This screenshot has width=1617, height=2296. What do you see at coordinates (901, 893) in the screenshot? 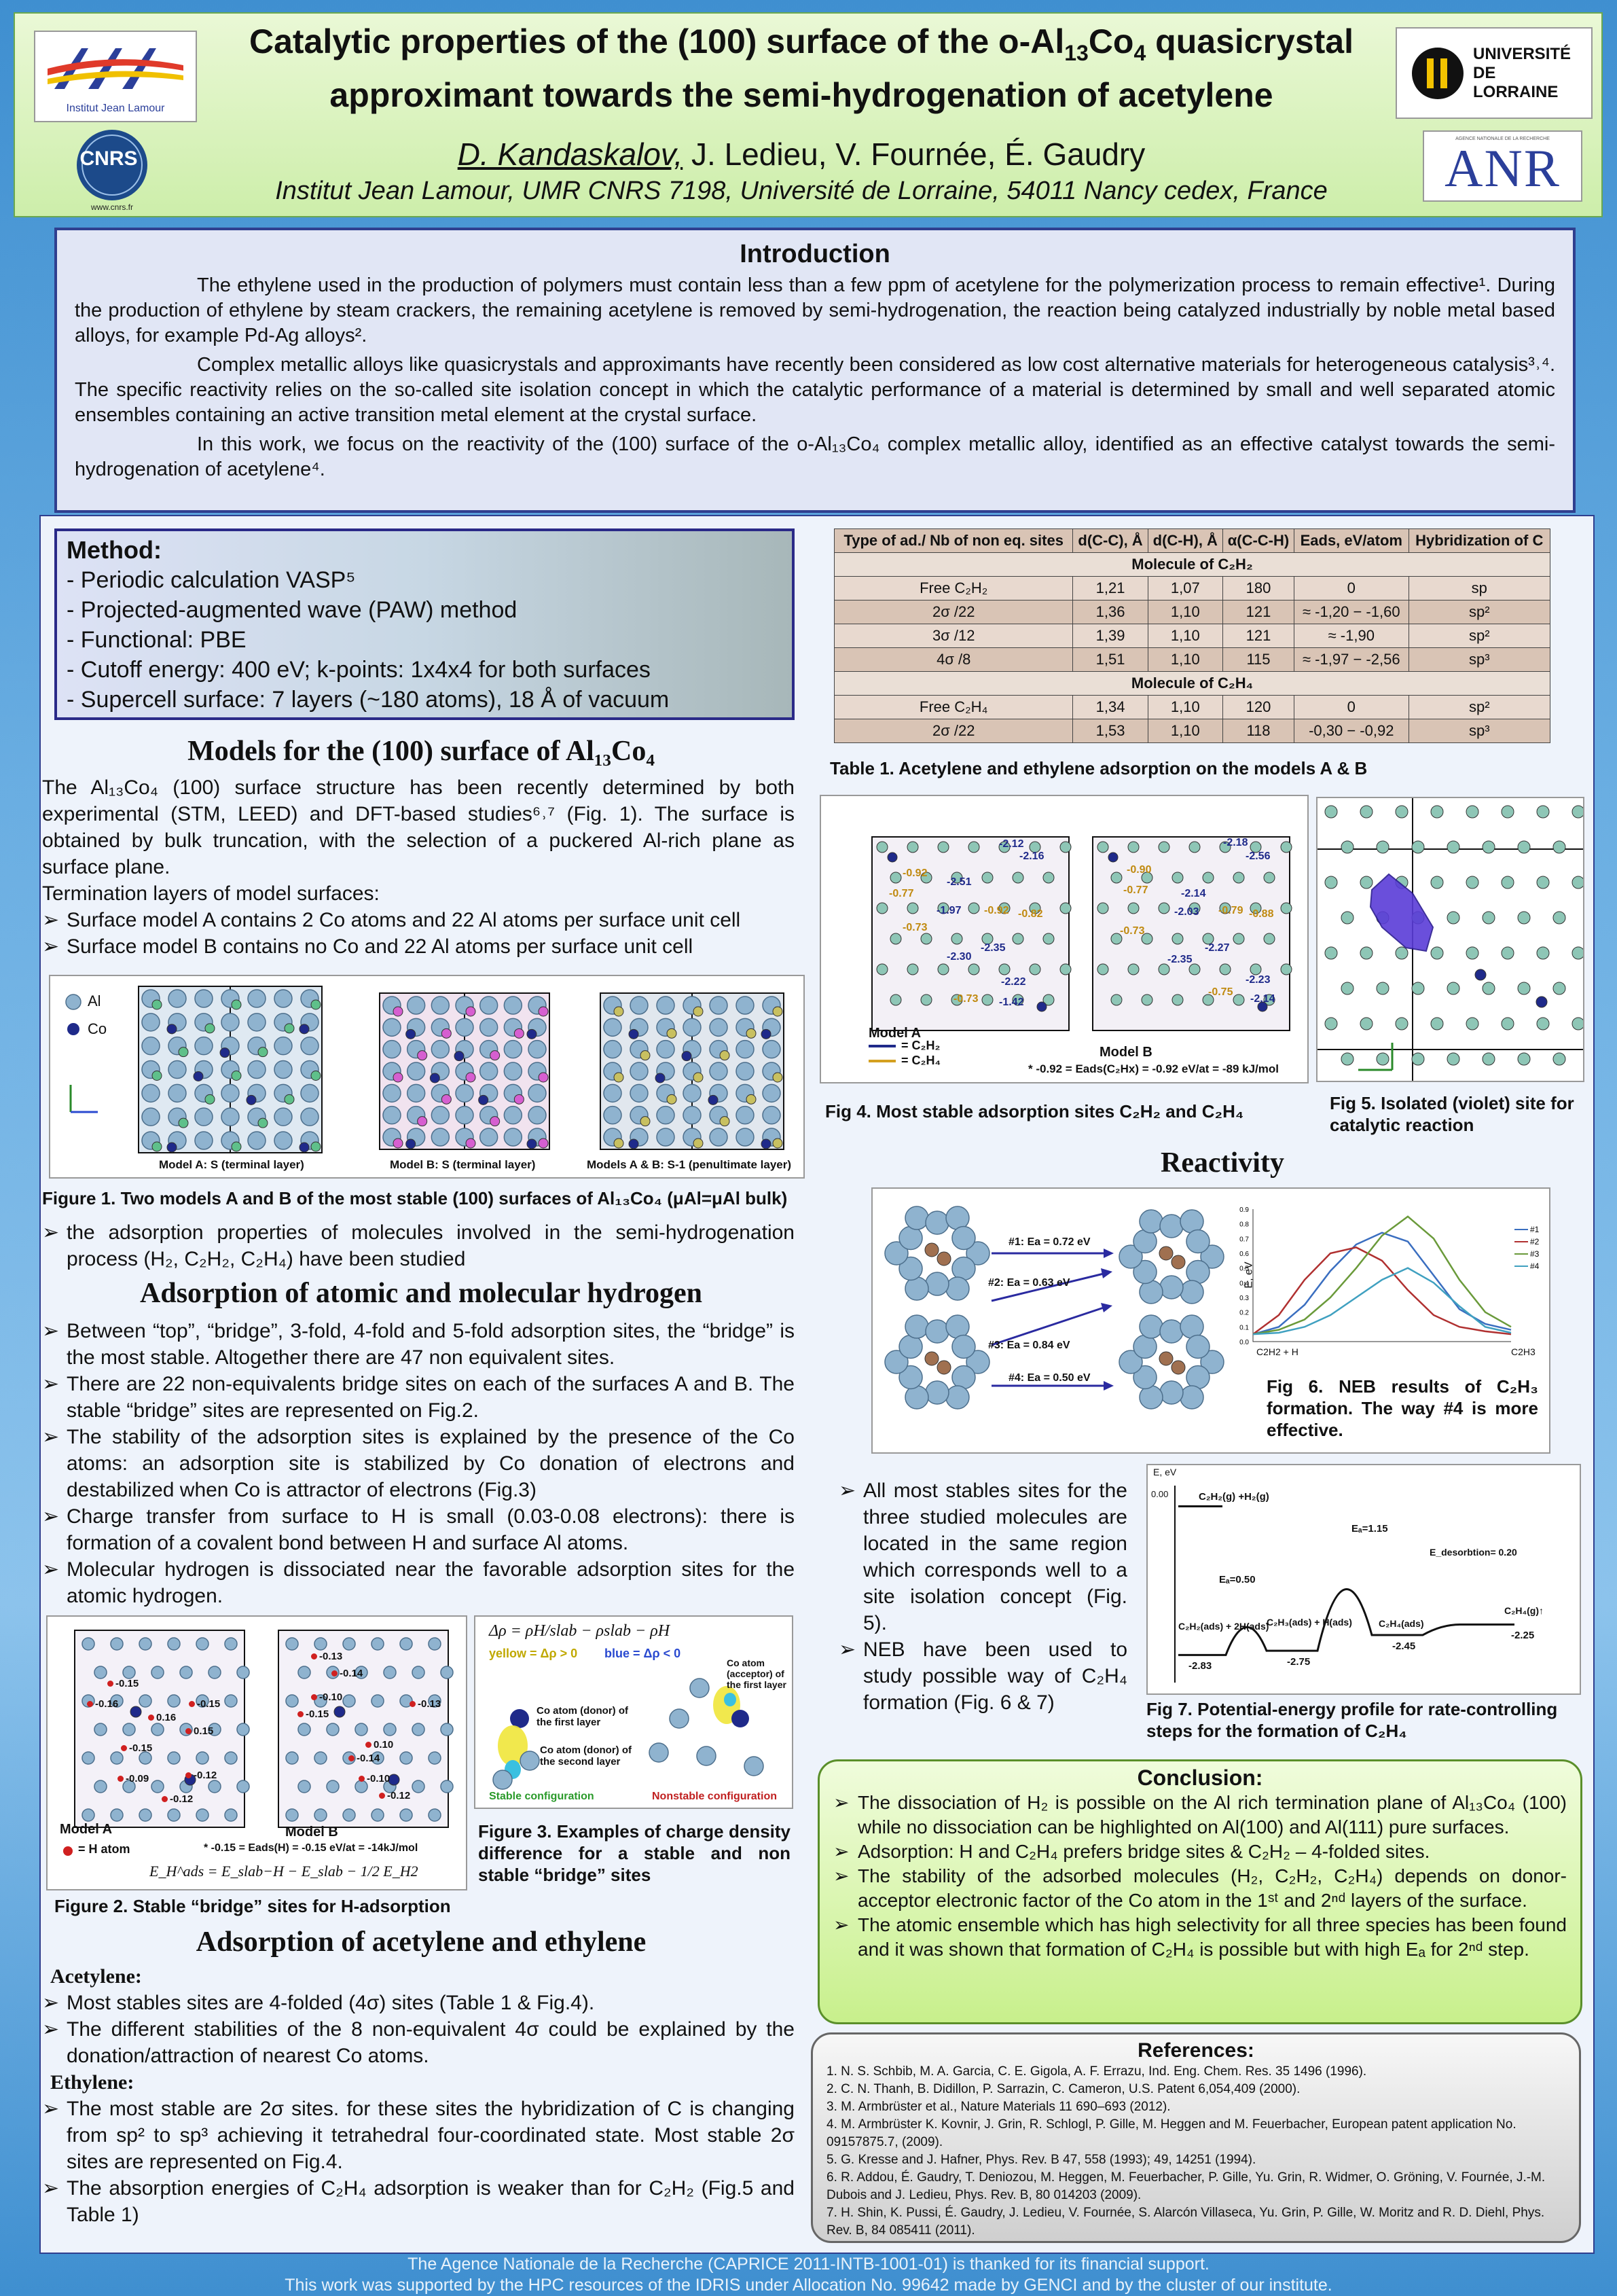
I see `fig4-a-label: -0.77` at bounding box center [901, 893].